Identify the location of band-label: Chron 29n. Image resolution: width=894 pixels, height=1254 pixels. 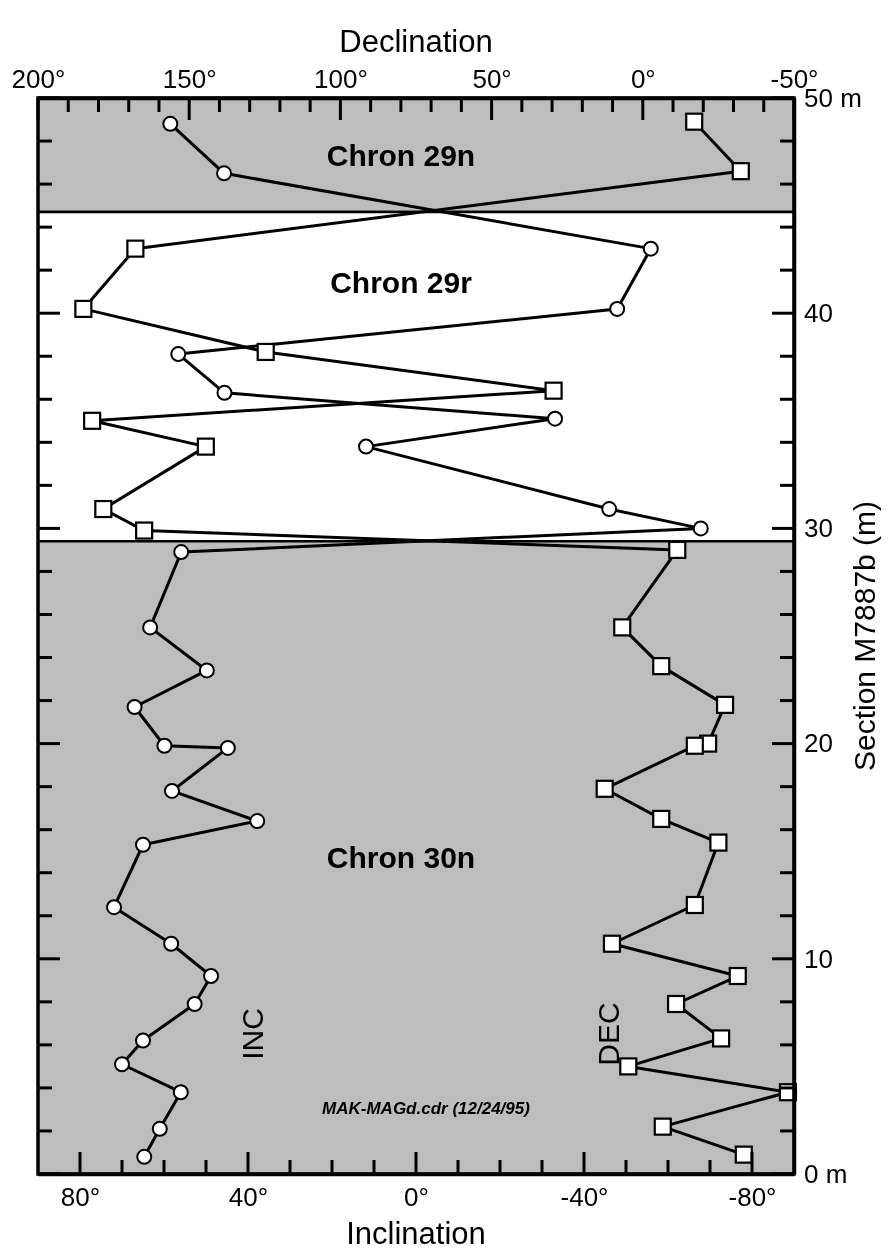
(401, 155).